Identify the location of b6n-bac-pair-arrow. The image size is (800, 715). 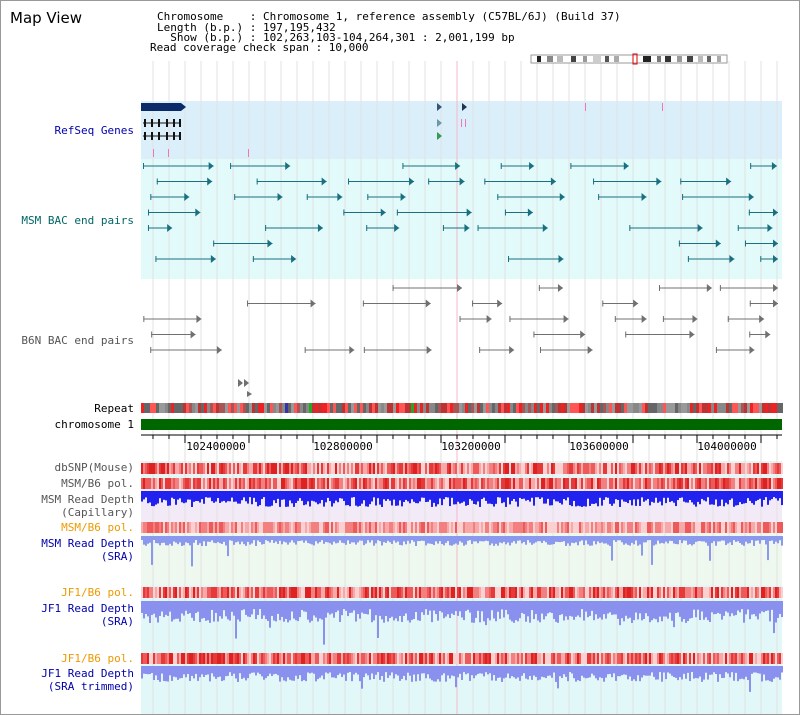
(199, 319).